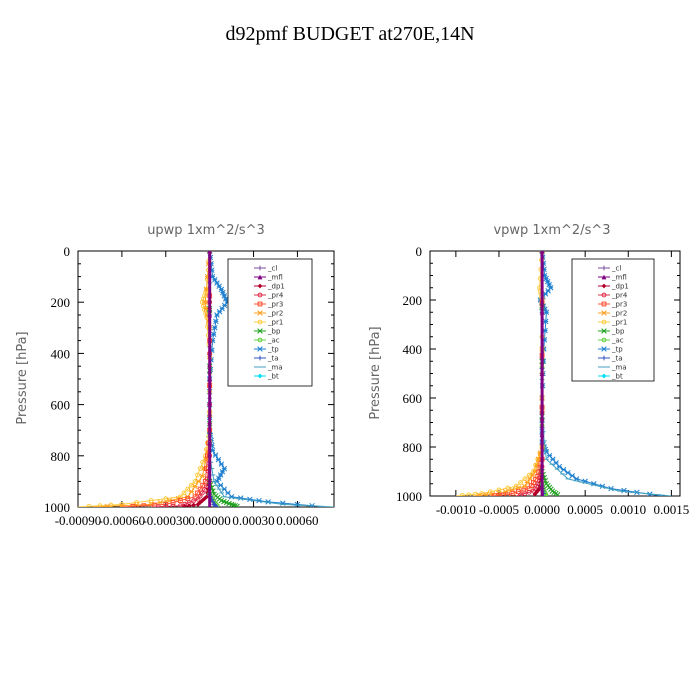 Image resolution: width=700 pixels, height=700 pixels. I want to click on y-tick-label: 1000, so click(57, 507).